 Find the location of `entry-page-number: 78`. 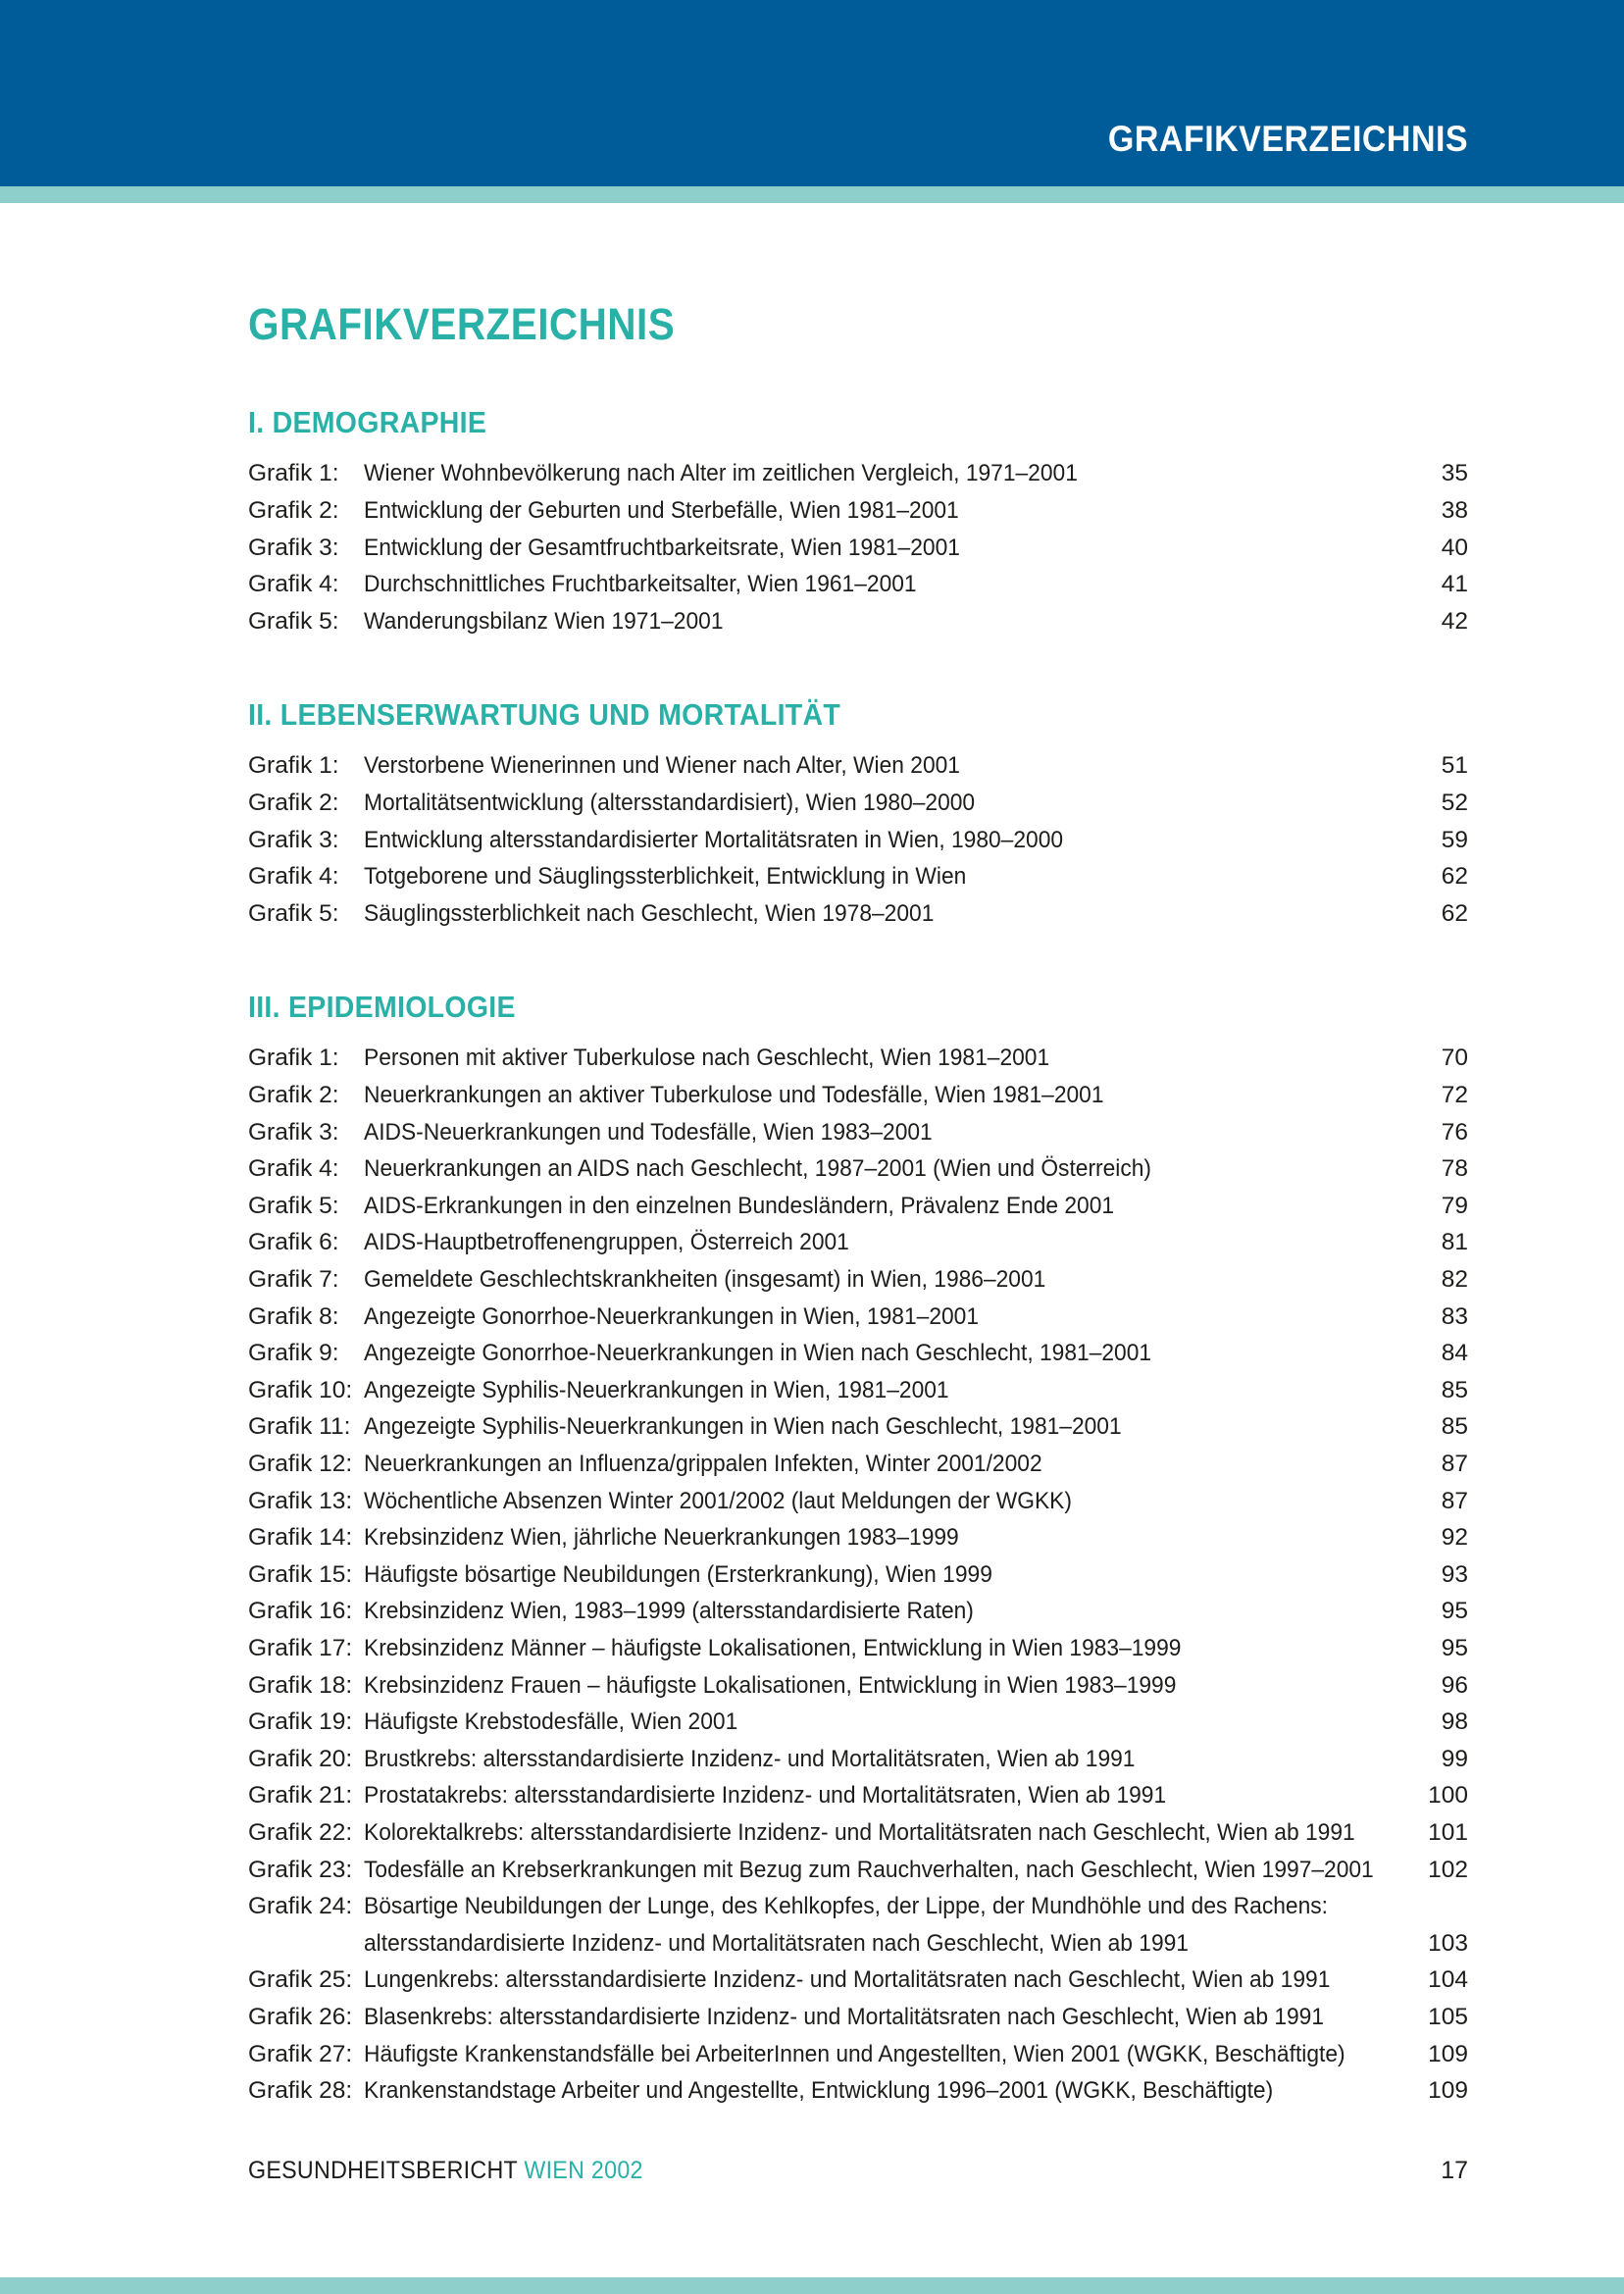

entry-page-number: 78 is located at coordinates (1454, 1169).